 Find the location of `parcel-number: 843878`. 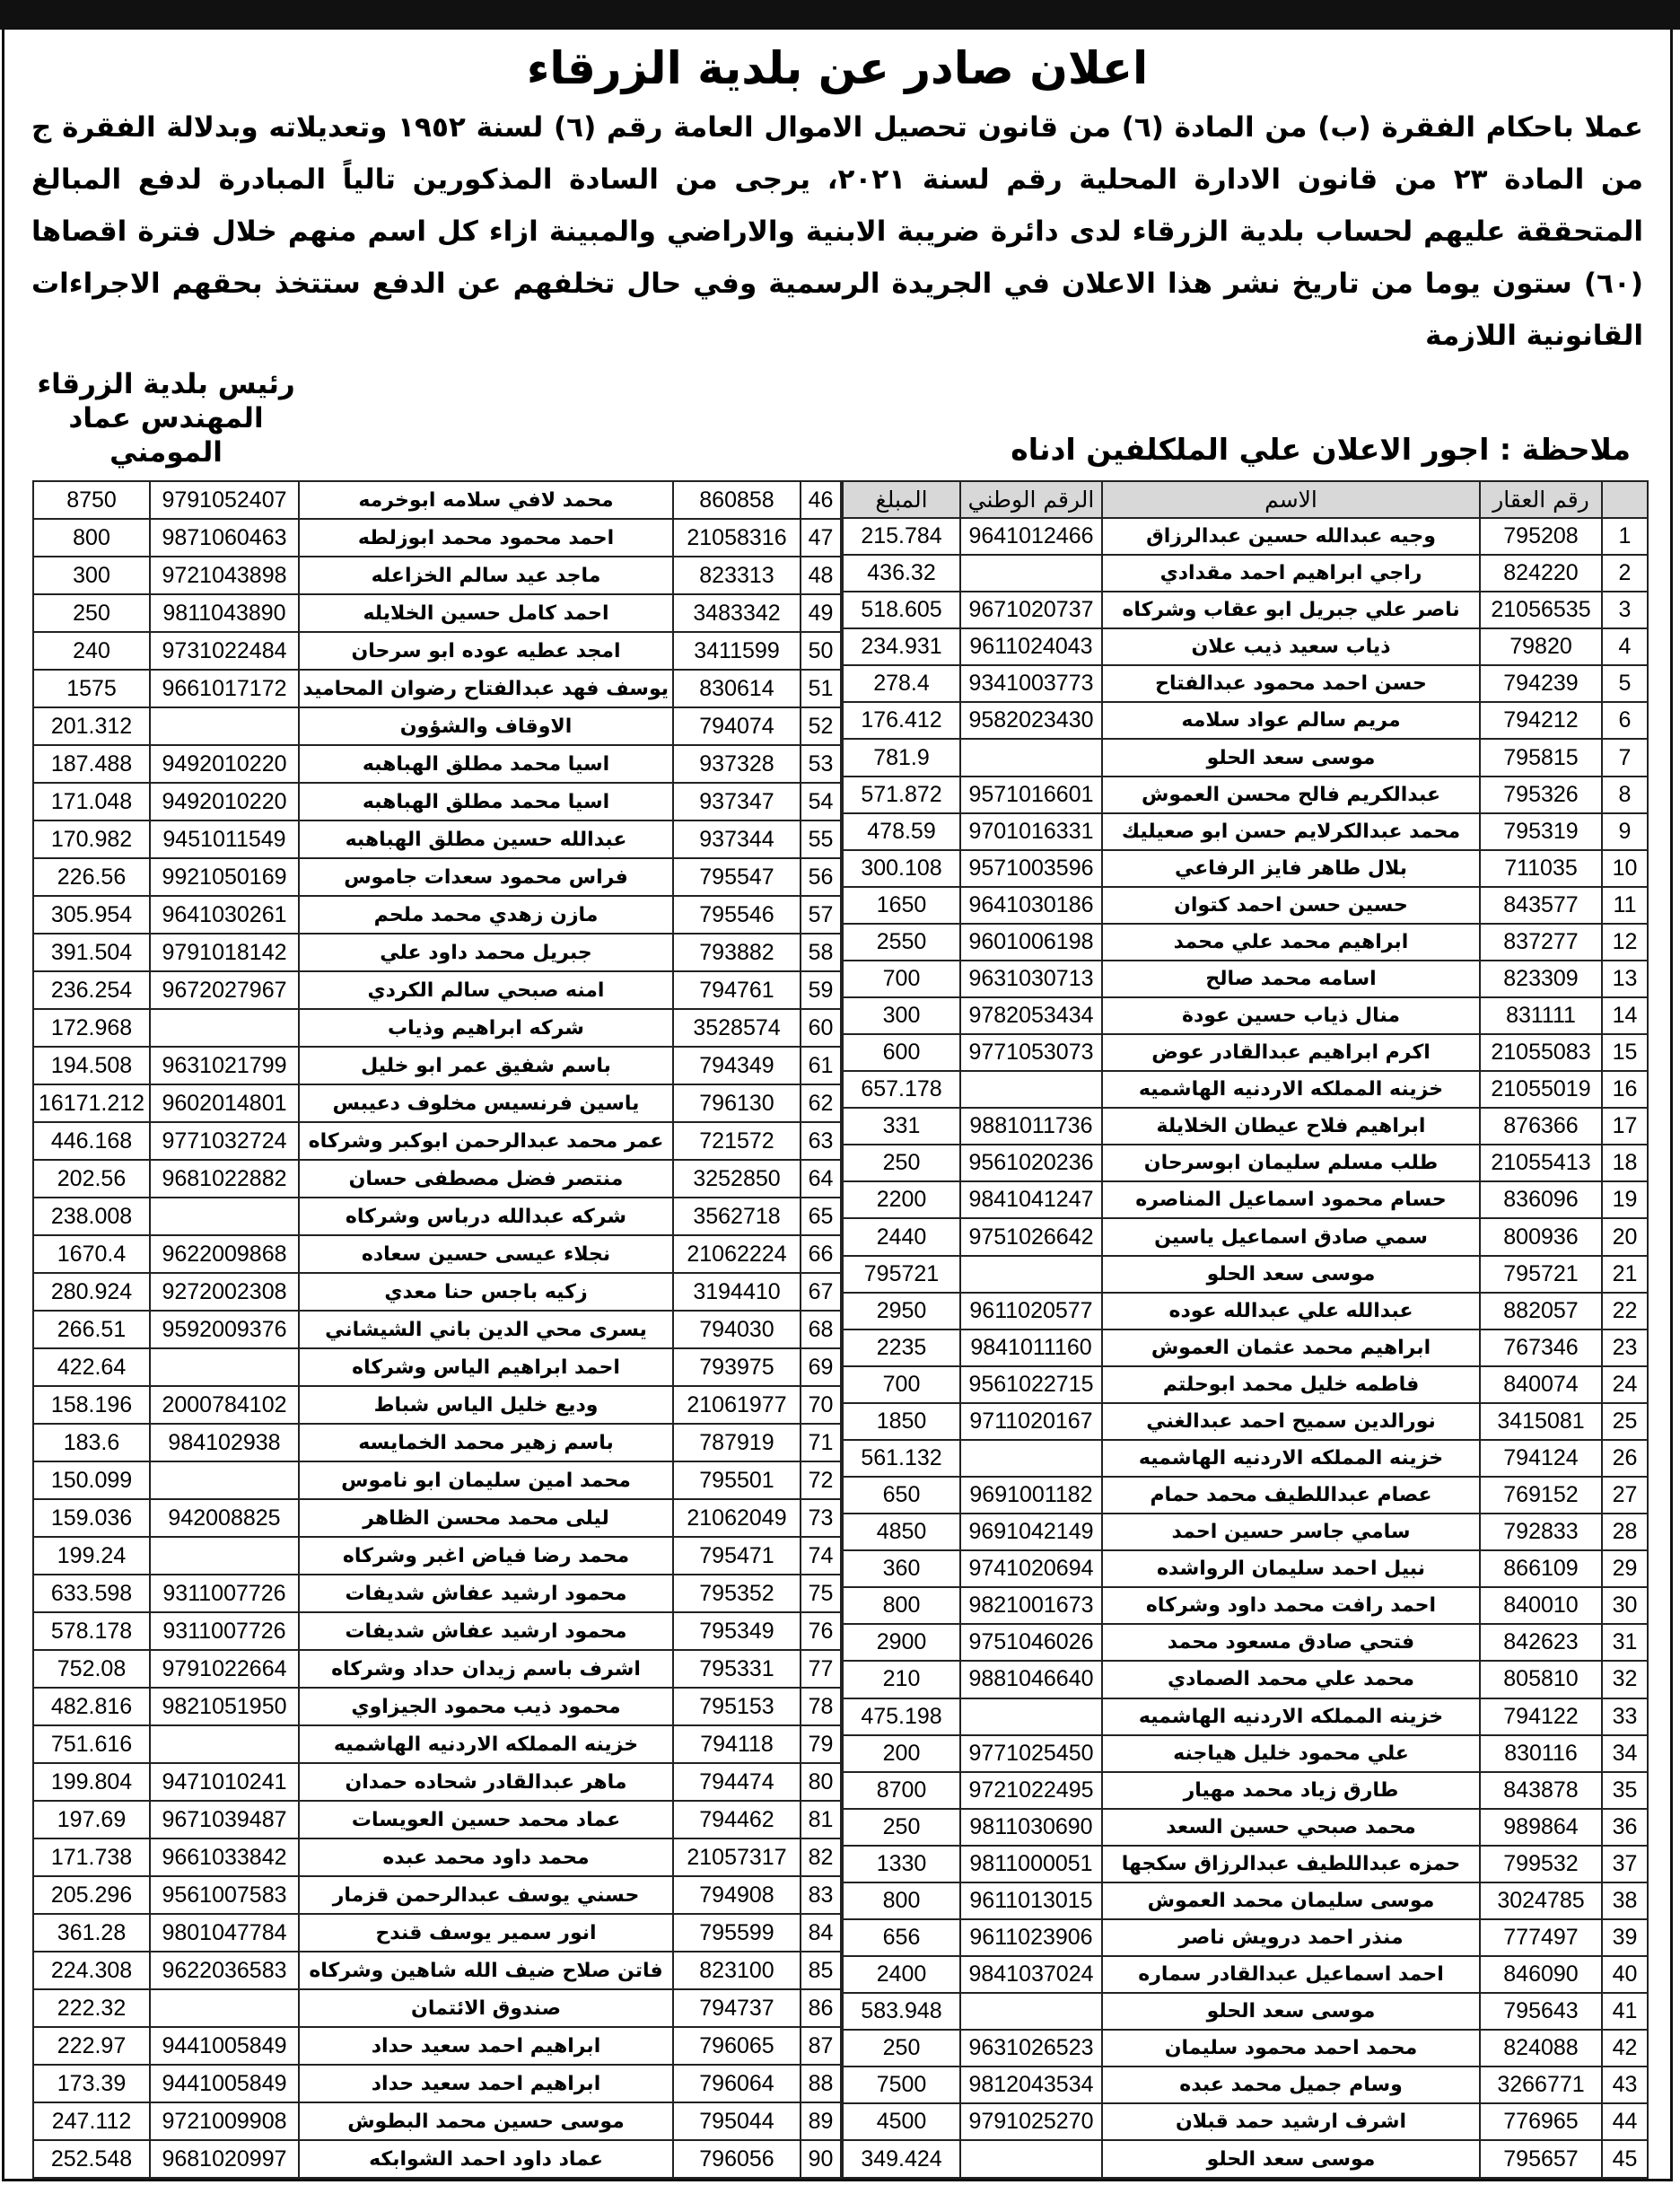

parcel-number: 843878 is located at coordinates (1541, 1790).